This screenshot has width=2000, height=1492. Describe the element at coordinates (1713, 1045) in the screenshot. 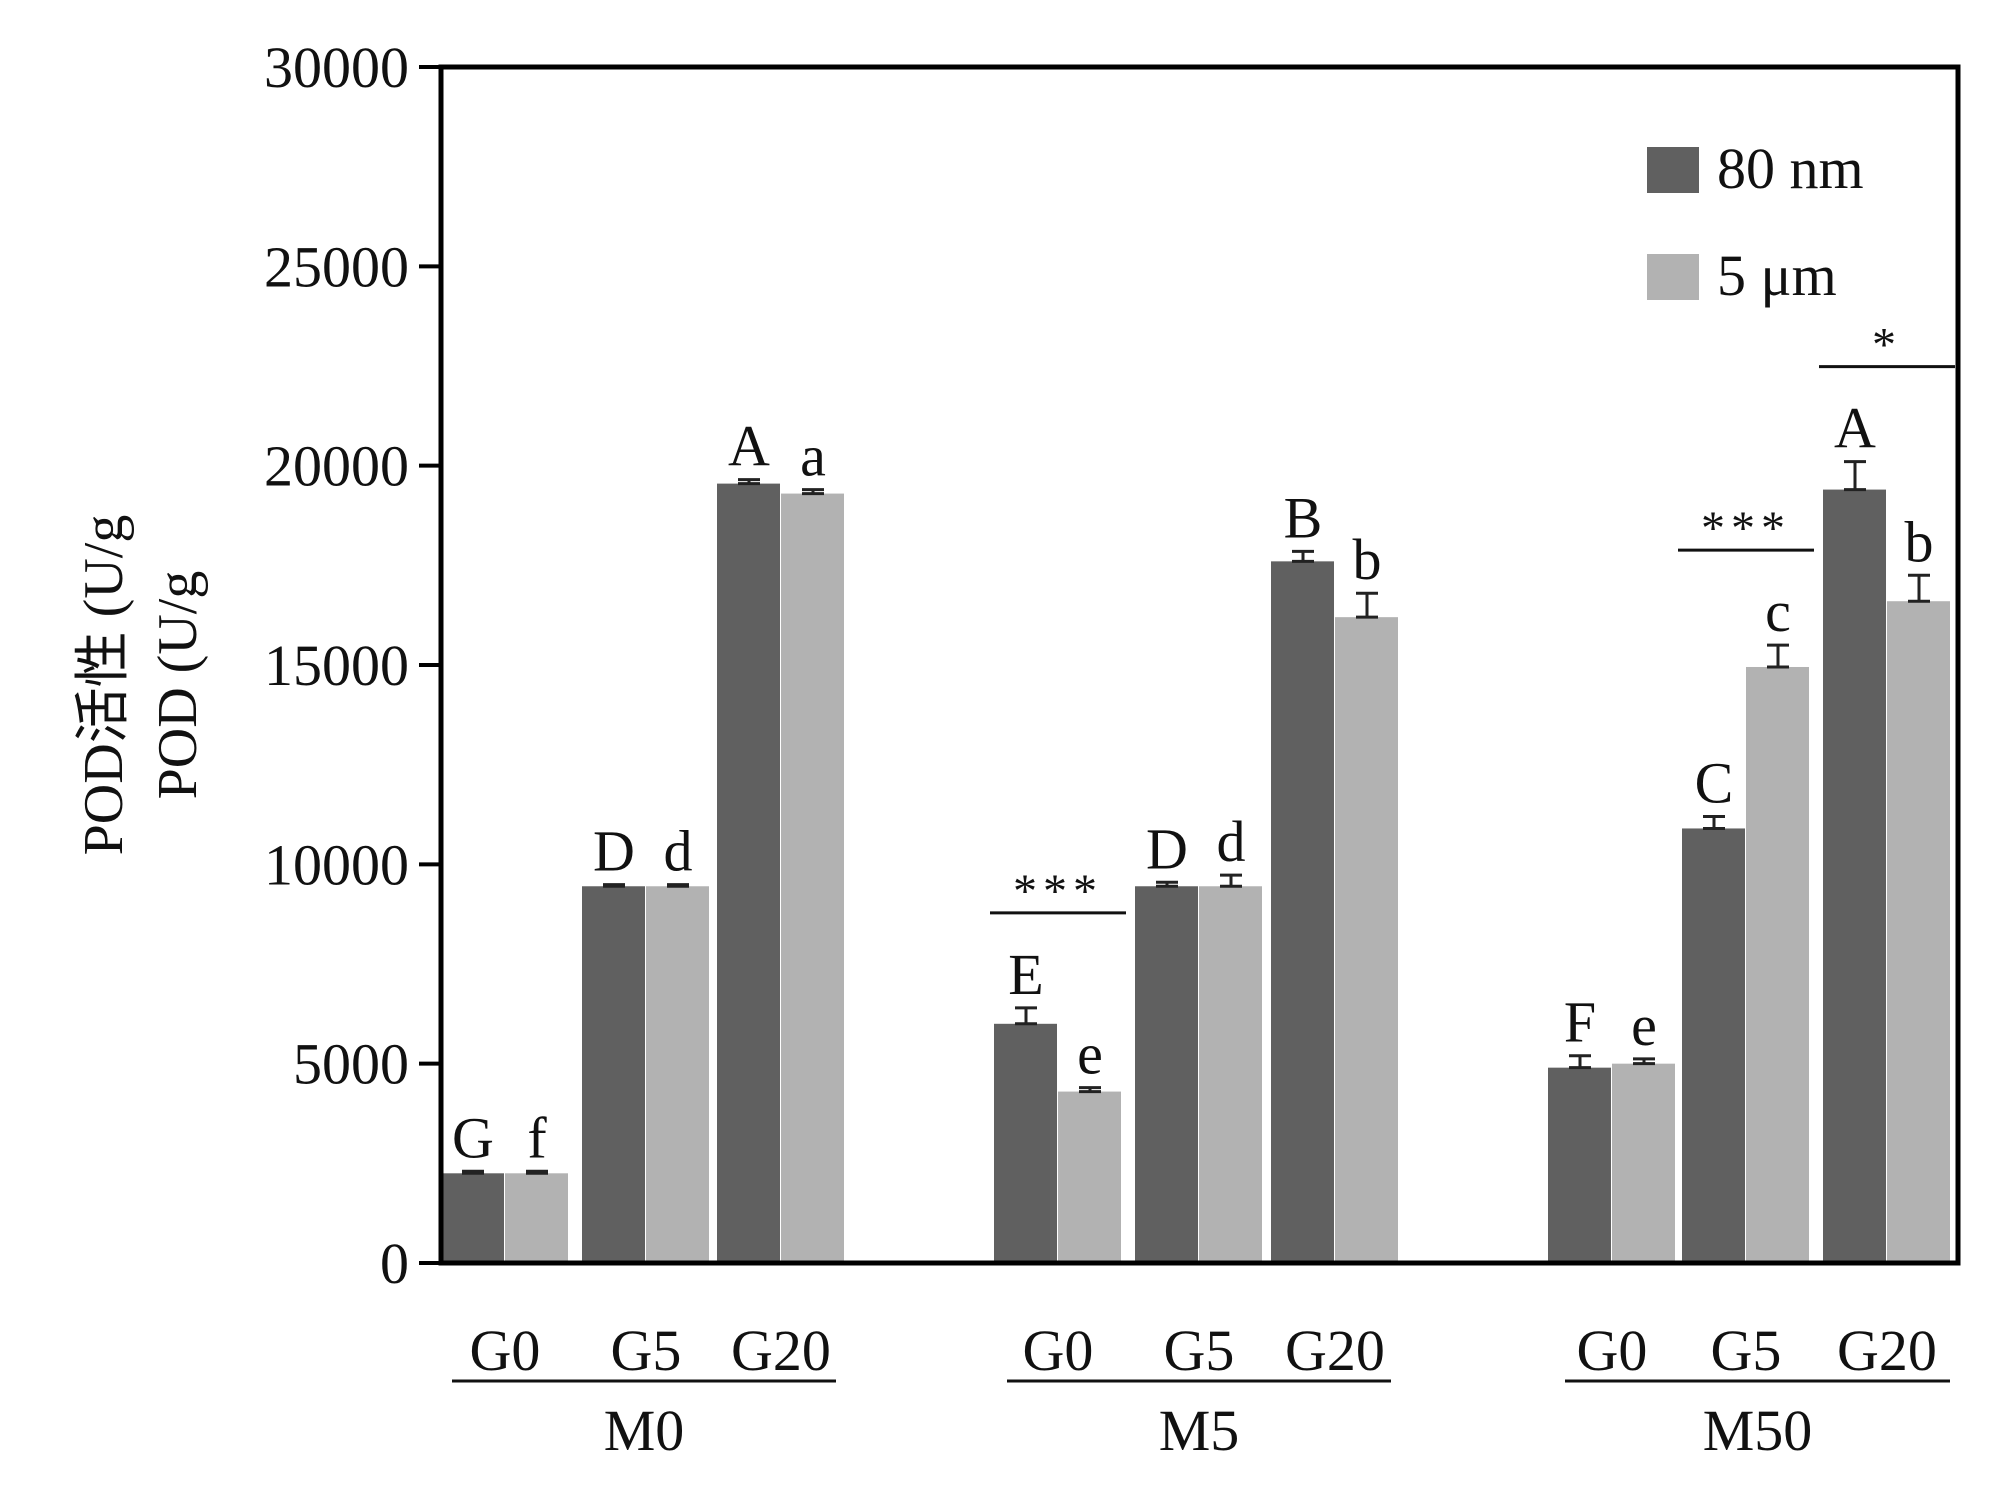

I see `bar-M50-G5-series1` at that location.